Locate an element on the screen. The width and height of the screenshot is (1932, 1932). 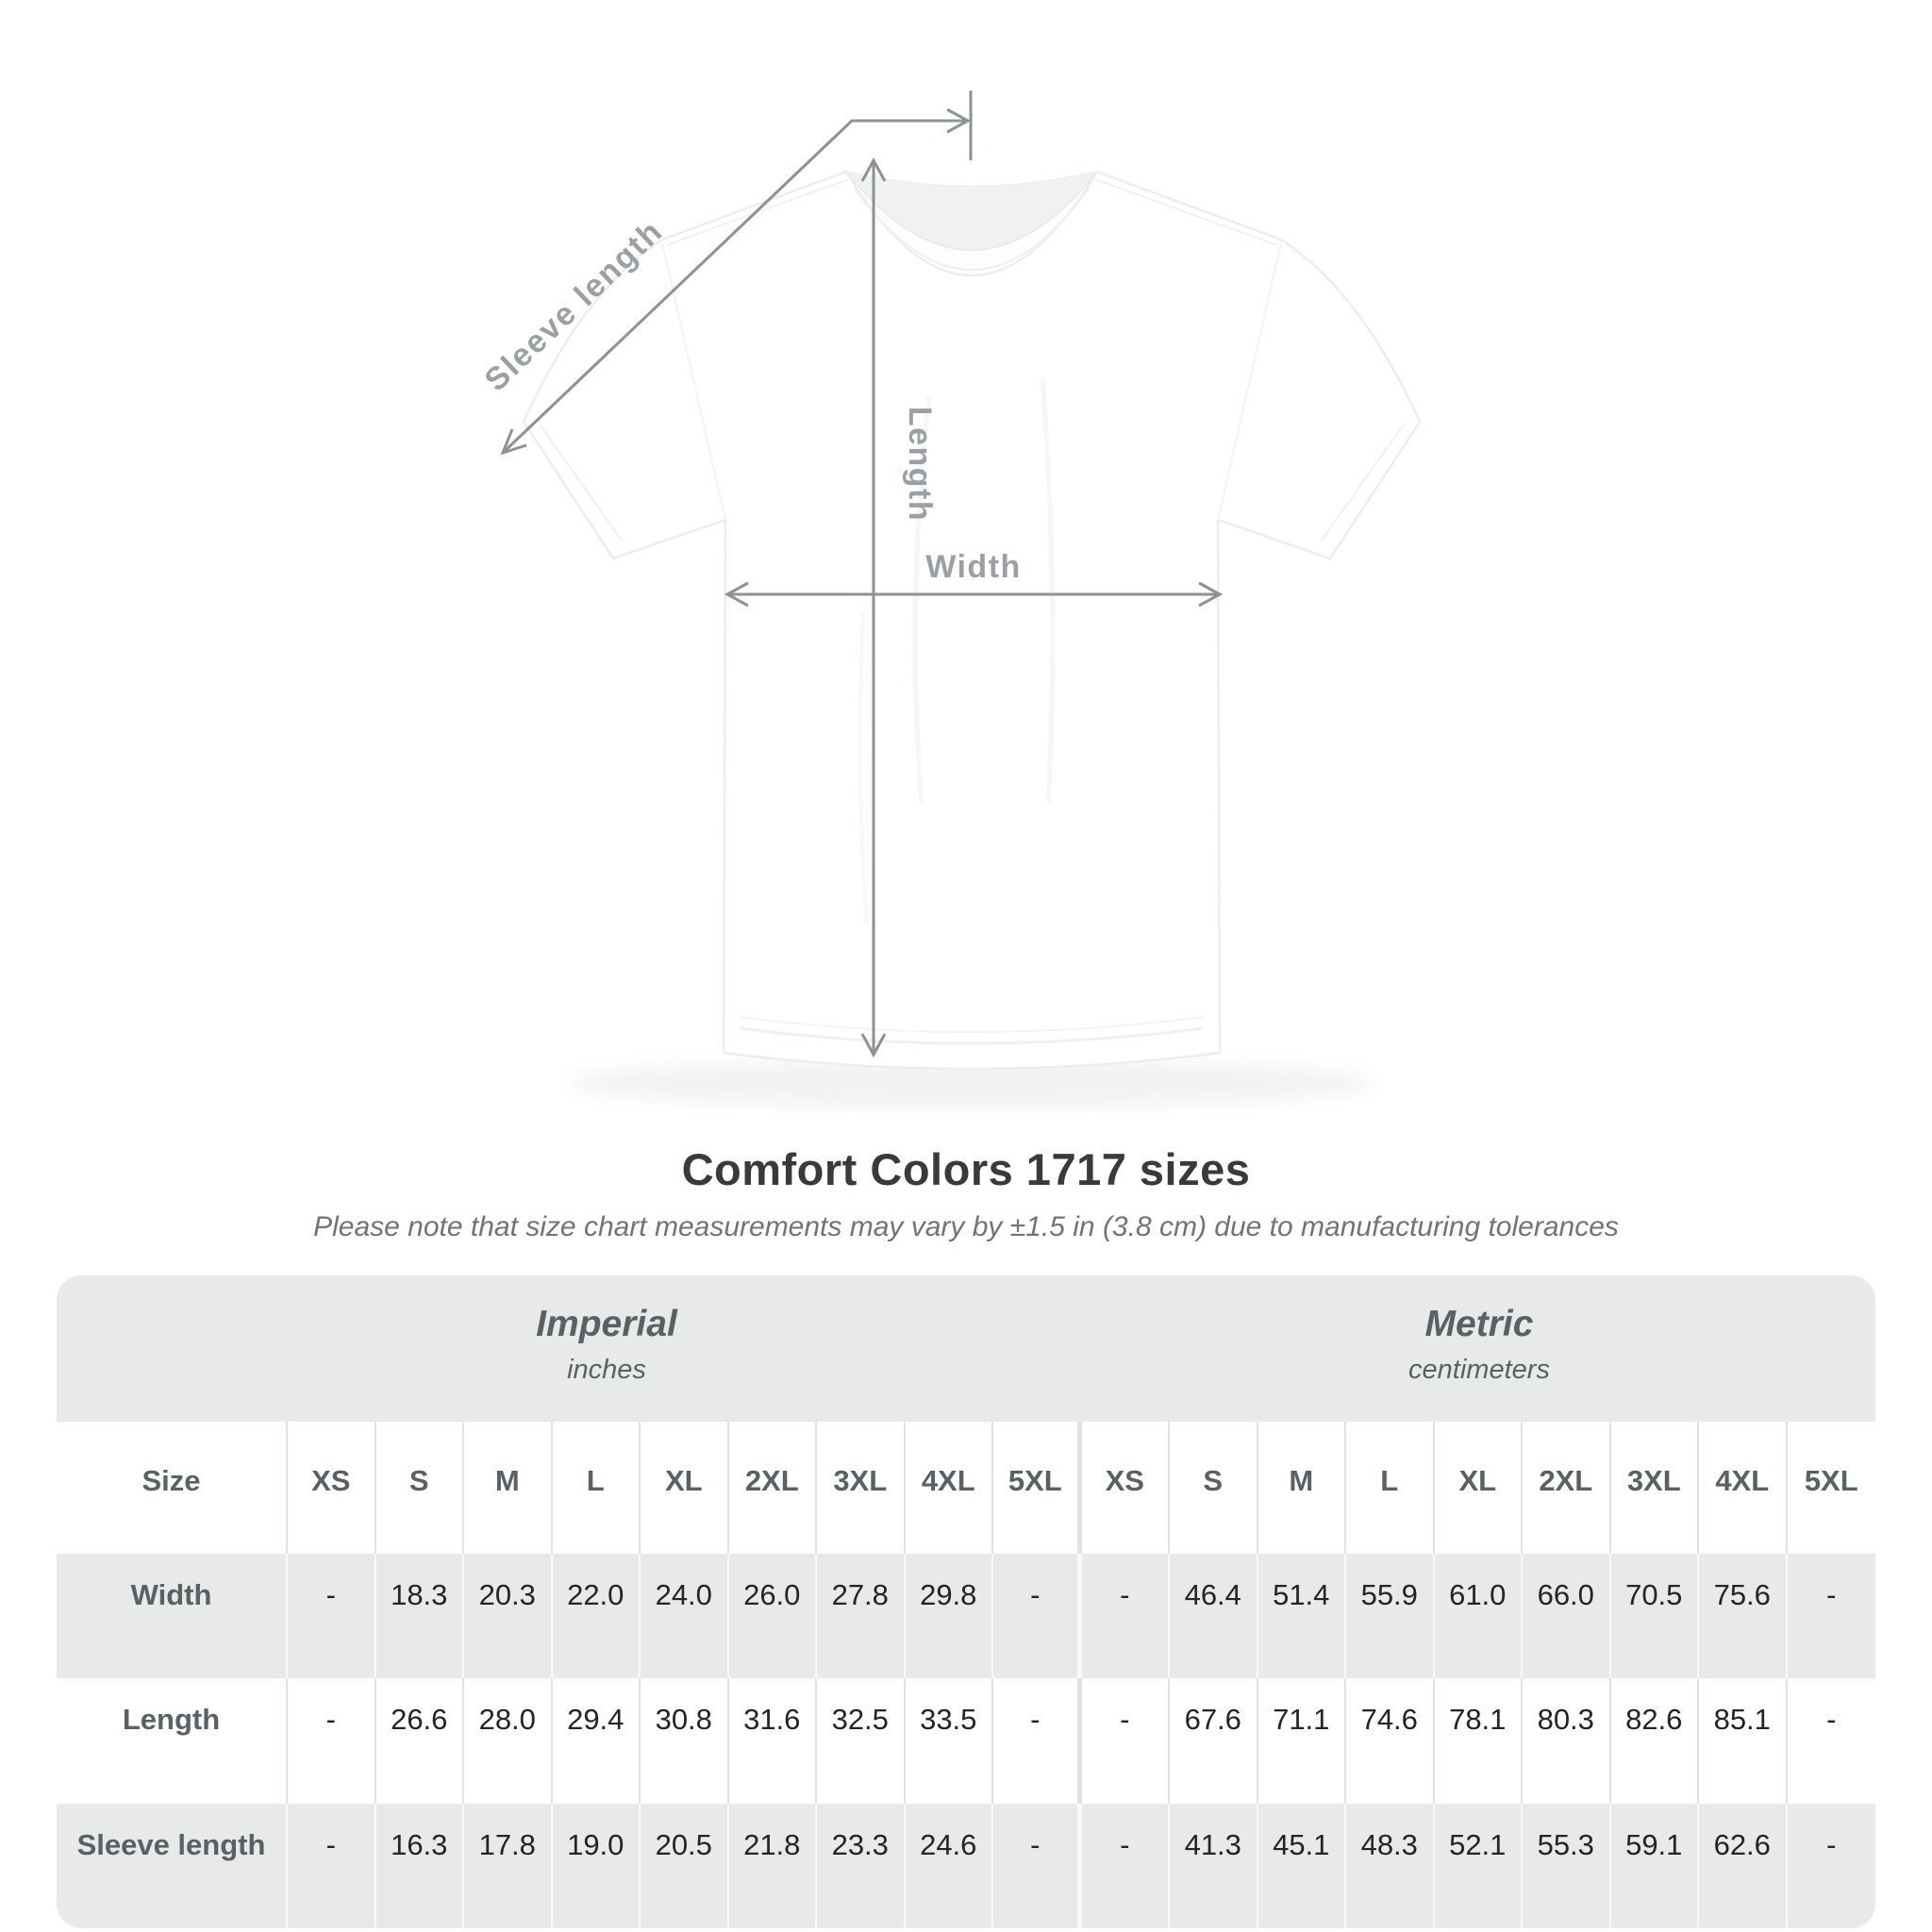
row-label: Width is located at coordinates (172, 1616).